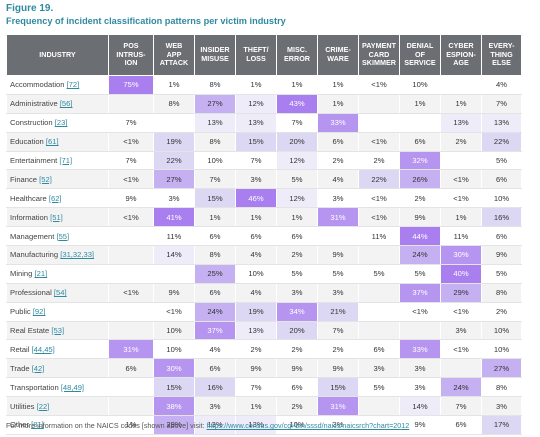 The width and height of the screenshot is (540, 437). Describe the element at coordinates (215, 312) in the screenshot. I see `heatmap-cell: 24%` at that location.